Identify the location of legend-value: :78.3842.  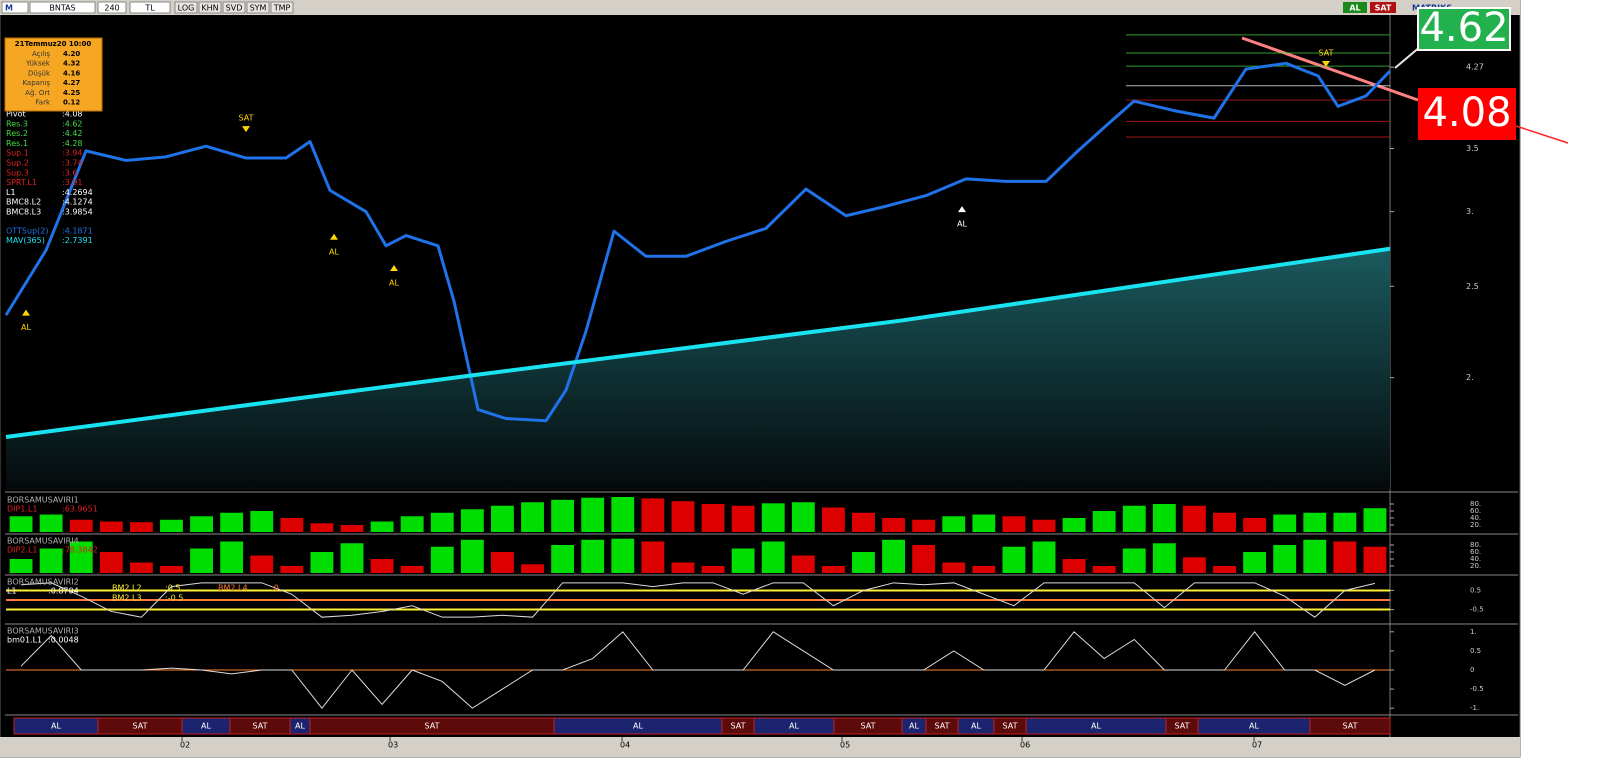
(80, 550).